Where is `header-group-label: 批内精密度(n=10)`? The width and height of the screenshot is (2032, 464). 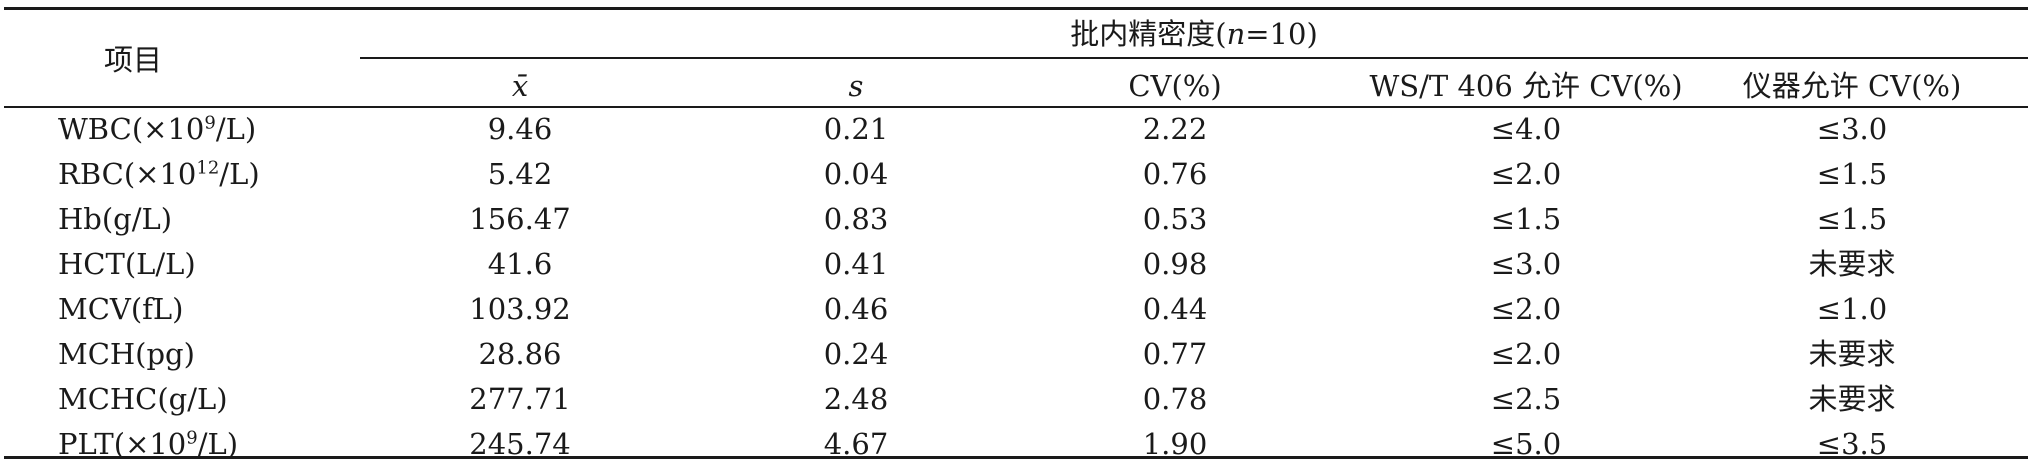
header-group-label: 批内精密度(n=10) is located at coordinates (1194, 34).